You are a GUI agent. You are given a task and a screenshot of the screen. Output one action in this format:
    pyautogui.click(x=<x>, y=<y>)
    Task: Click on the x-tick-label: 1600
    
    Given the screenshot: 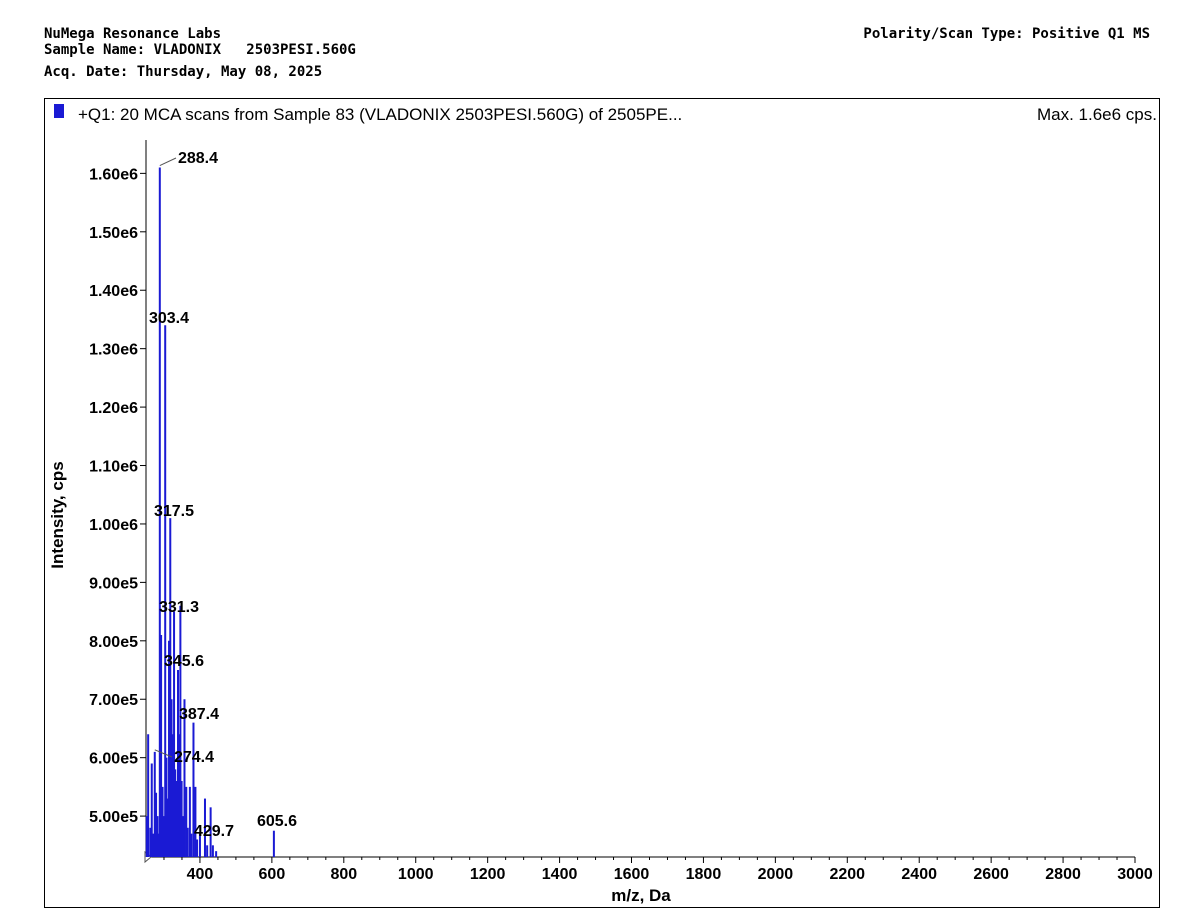 What is the action you would take?
    pyautogui.click(x=632, y=874)
    